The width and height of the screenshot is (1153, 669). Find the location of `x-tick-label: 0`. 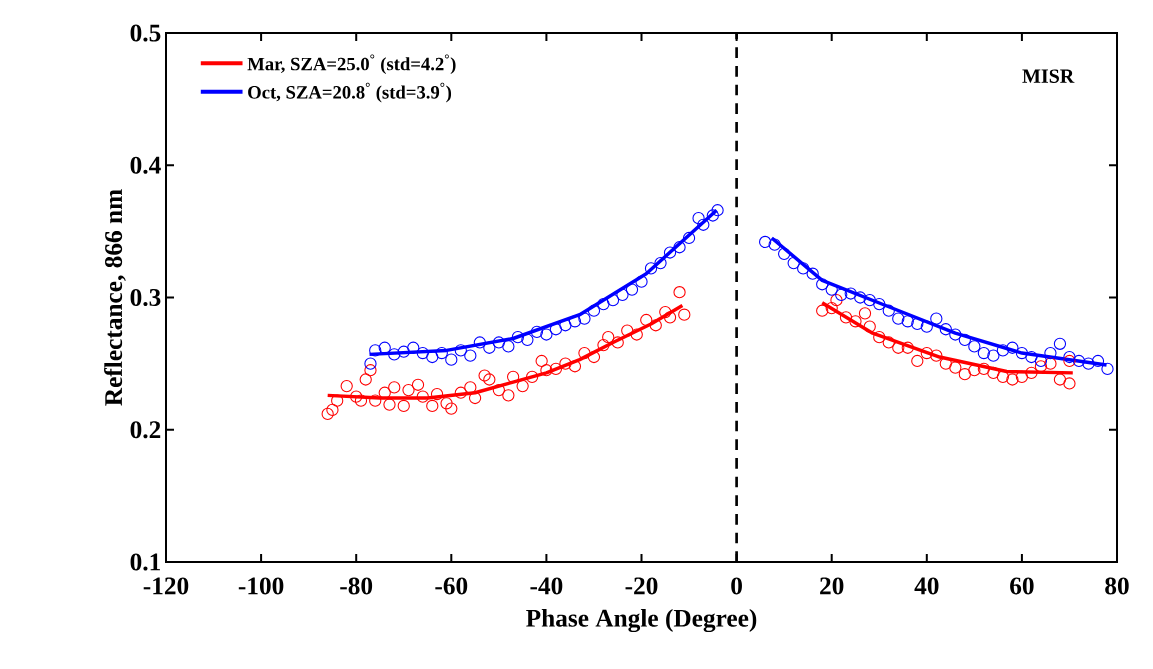

x-tick-label: 0 is located at coordinates (736, 586).